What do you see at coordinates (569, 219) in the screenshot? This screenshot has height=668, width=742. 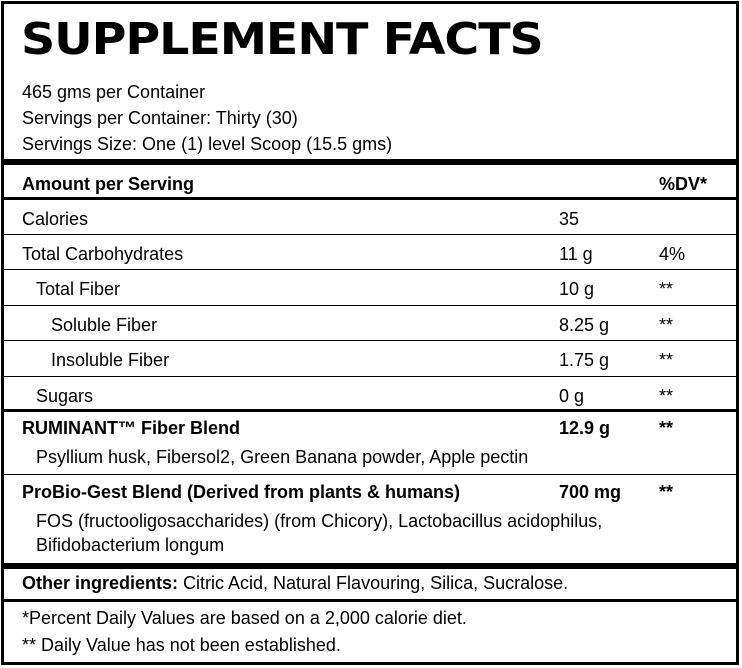 I see `nutrient-amount: 35` at bounding box center [569, 219].